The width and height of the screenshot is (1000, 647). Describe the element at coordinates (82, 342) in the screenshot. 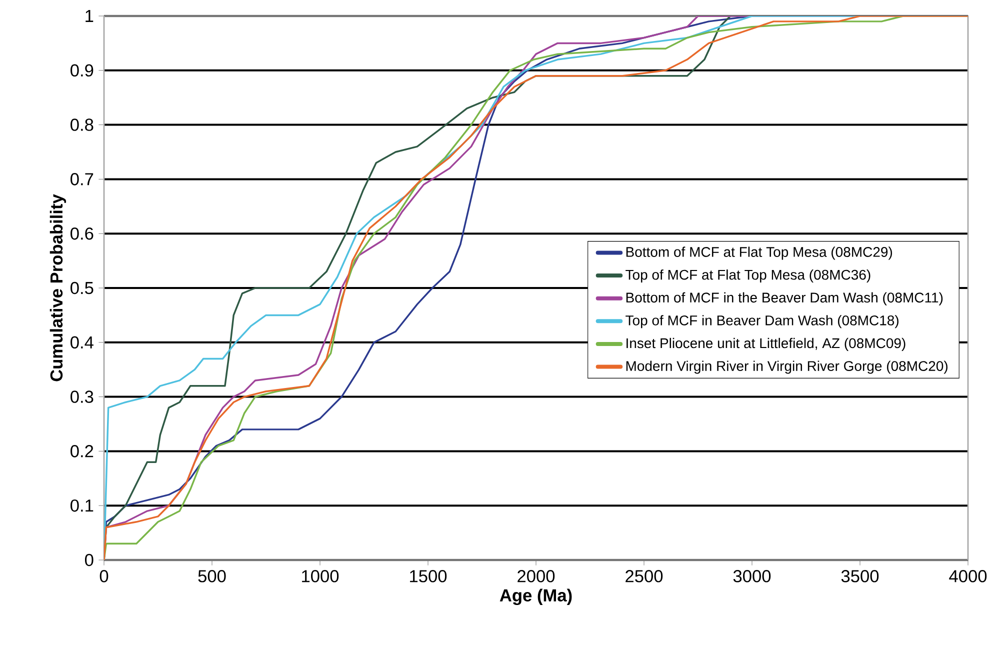

I see `y-tick-label: 0.4` at that location.